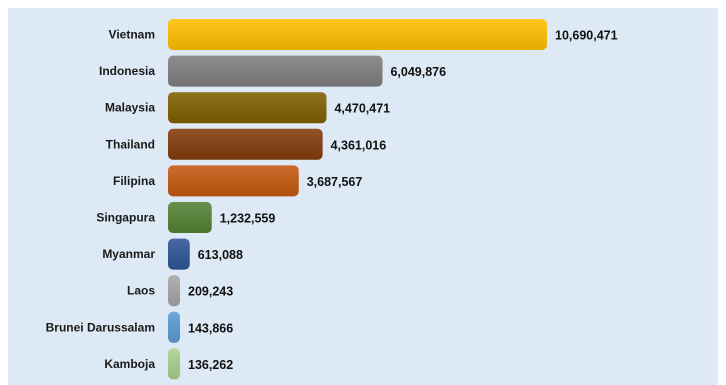 The image size is (726, 385). I want to click on category-label: Singapura, so click(125, 218).